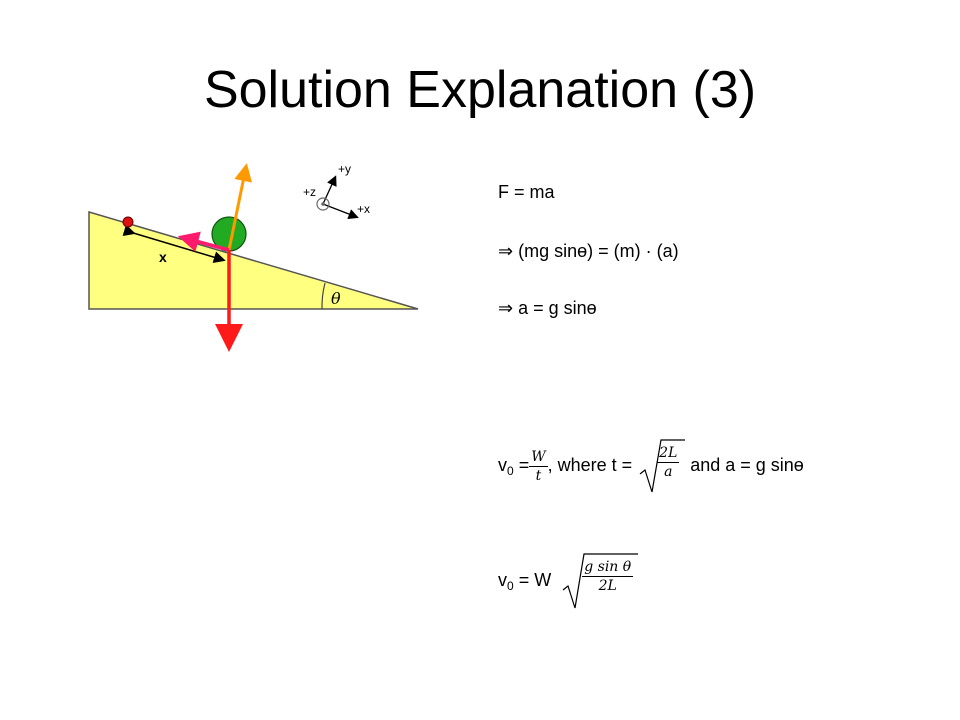 Image resolution: width=960 pixels, height=720 pixels. Describe the element at coordinates (174, 244) in the screenshot. I see `distance-arrow` at that location.